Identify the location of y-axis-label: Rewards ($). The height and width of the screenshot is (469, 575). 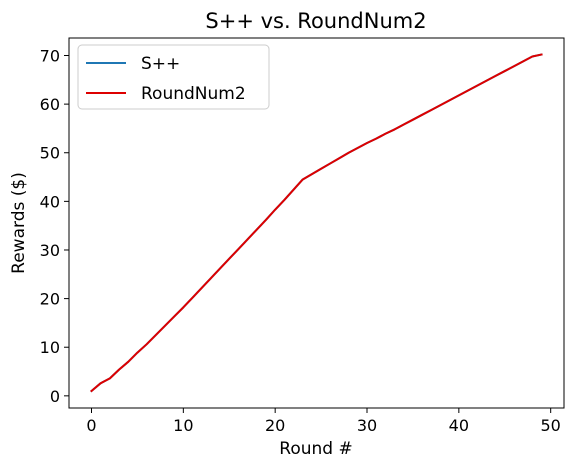
(19, 223).